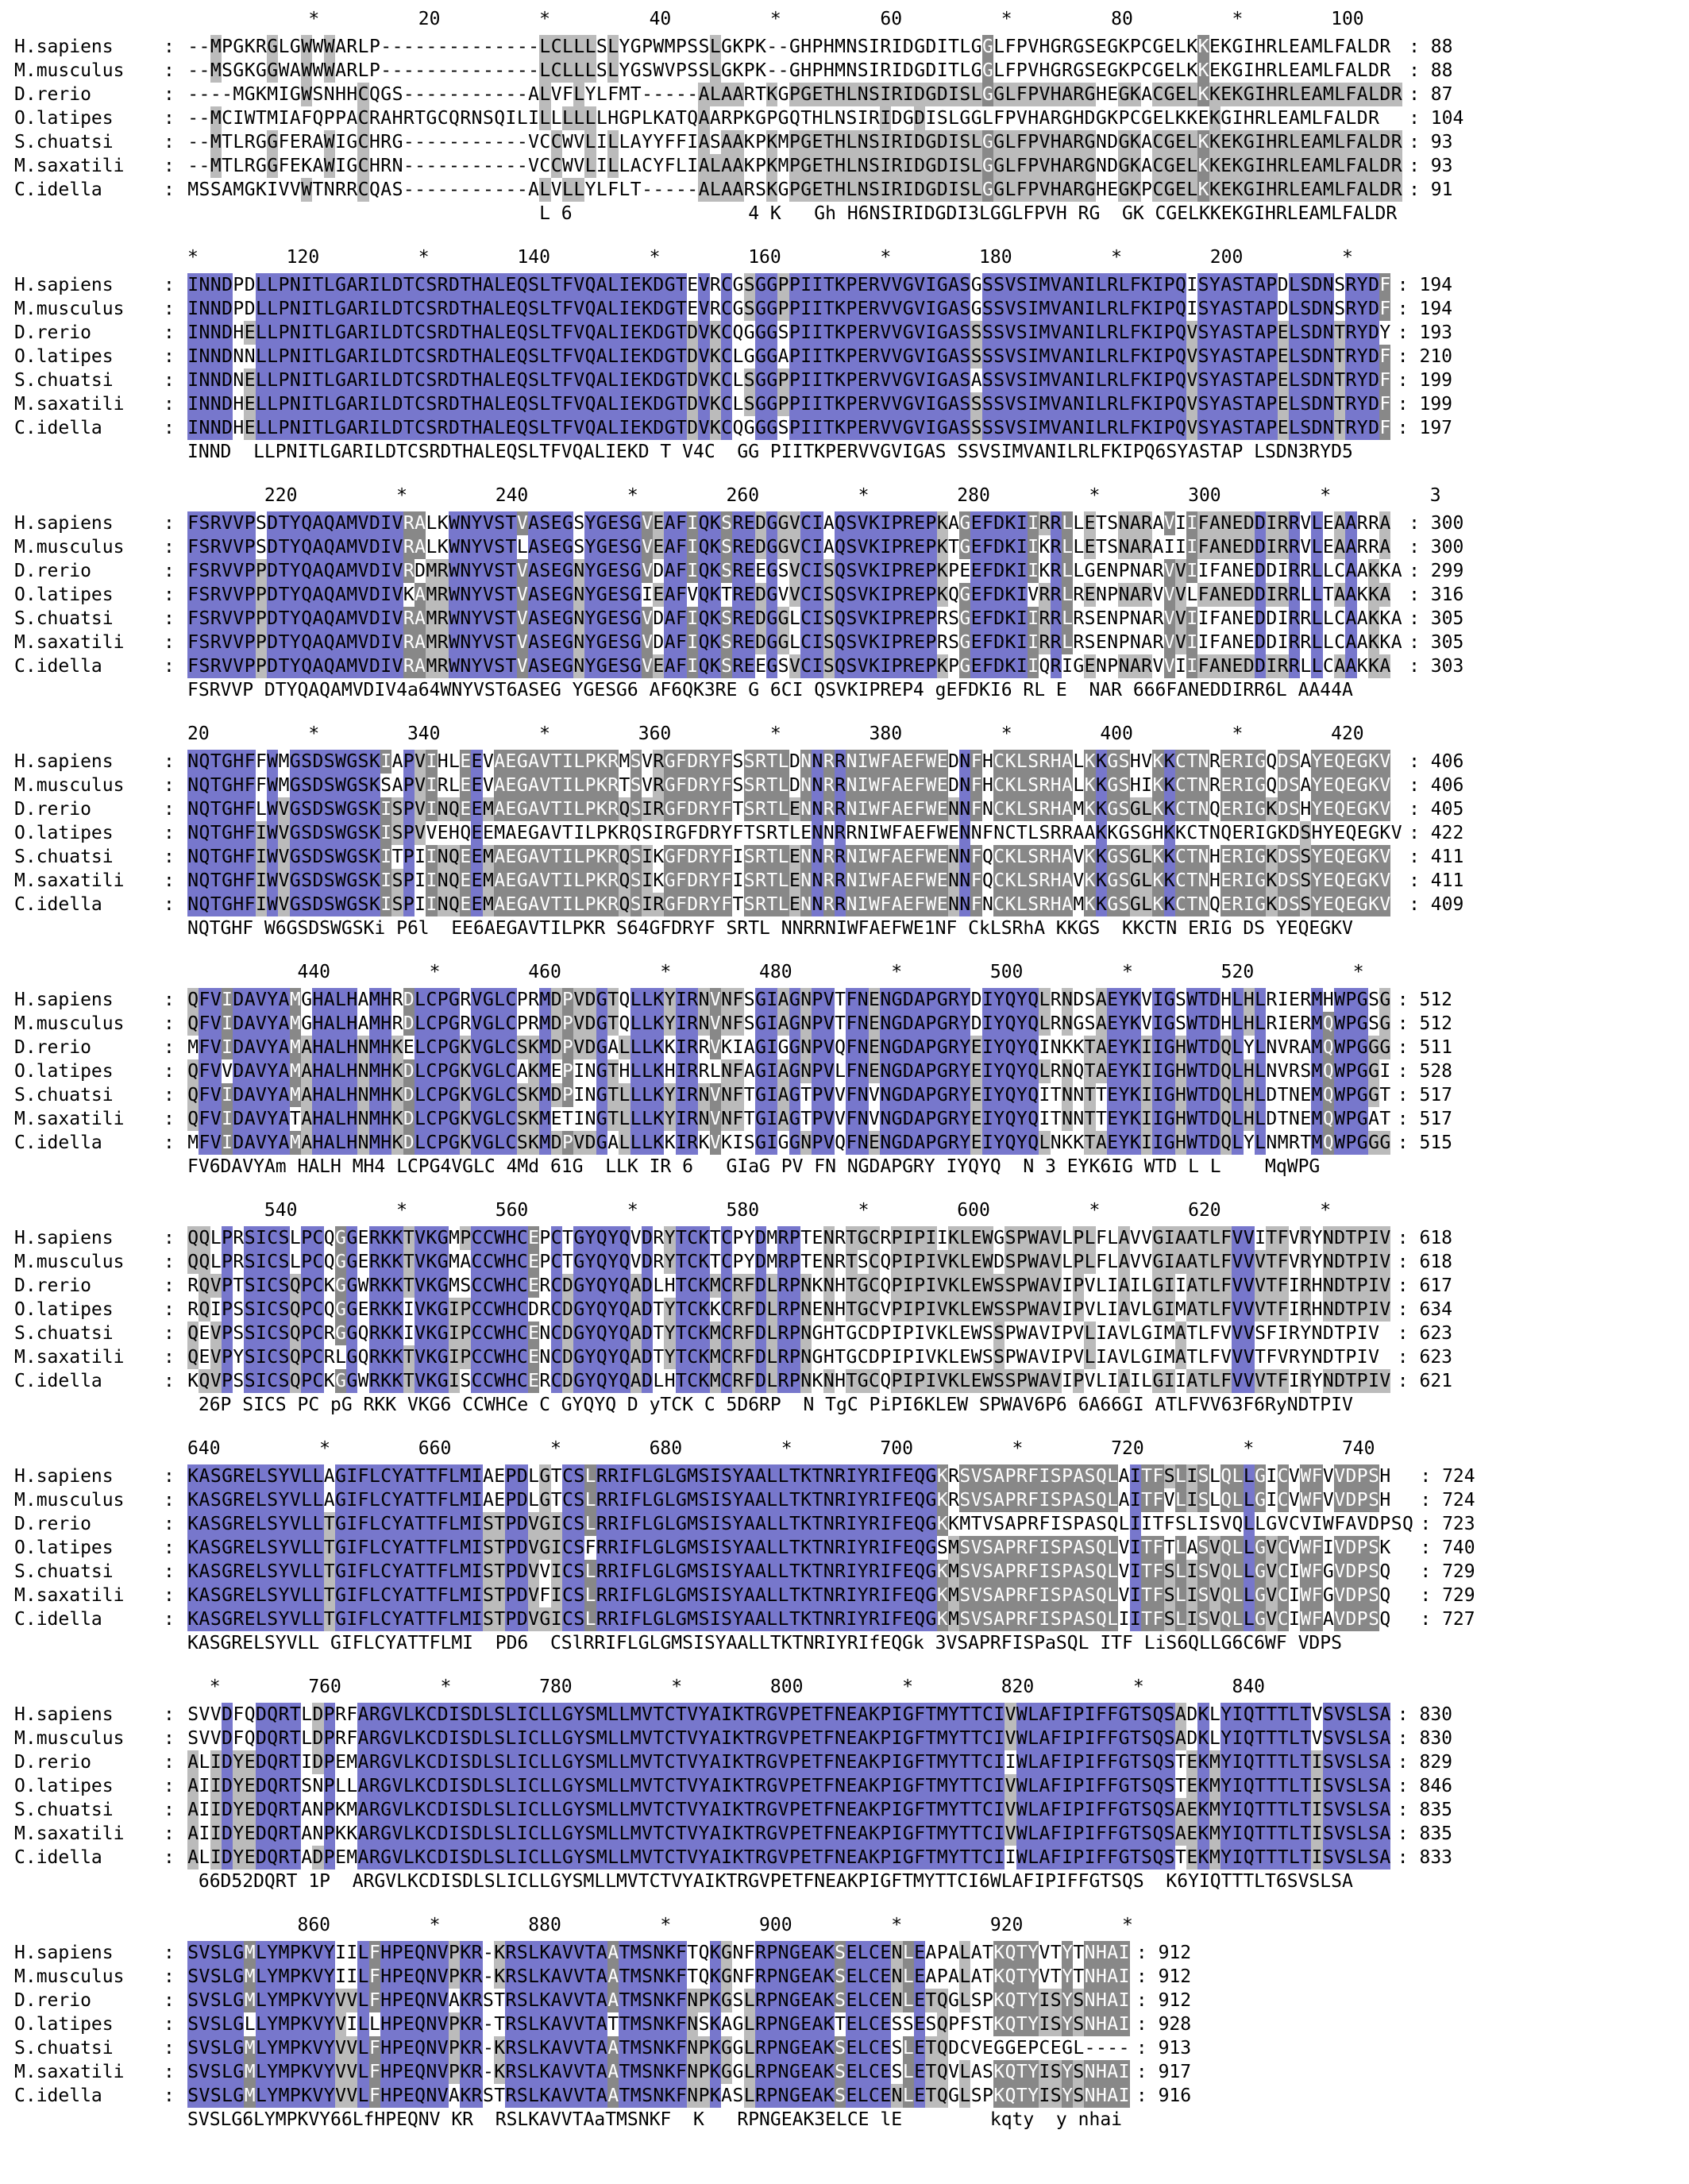 The image size is (1689, 2184). What do you see at coordinates (52, 1047) in the screenshot?
I see `species-name: D.rerio` at bounding box center [52, 1047].